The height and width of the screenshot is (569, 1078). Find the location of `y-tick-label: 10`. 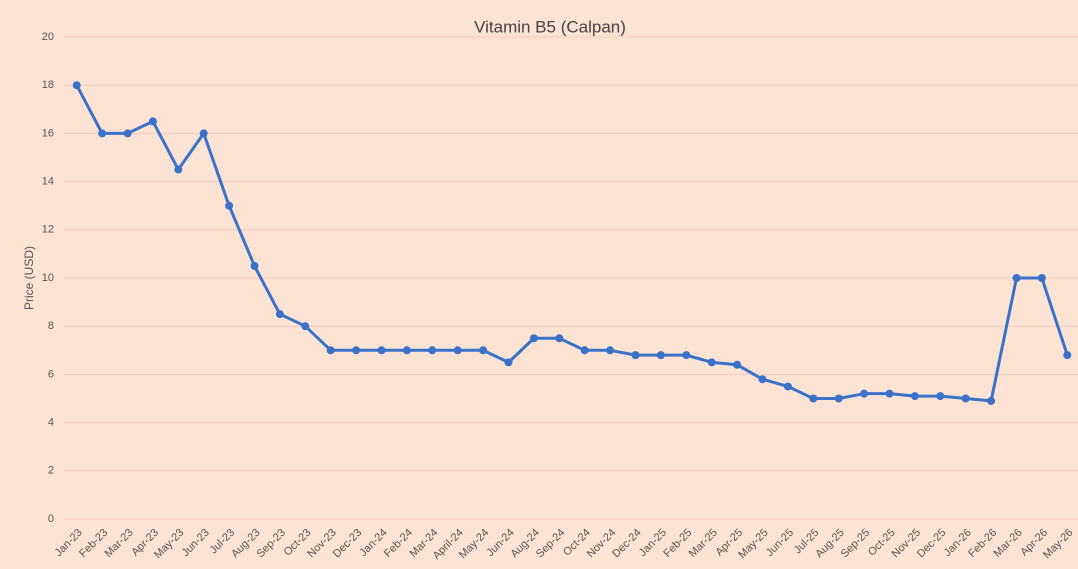

y-tick-label: 10 is located at coordinates (48, 278).